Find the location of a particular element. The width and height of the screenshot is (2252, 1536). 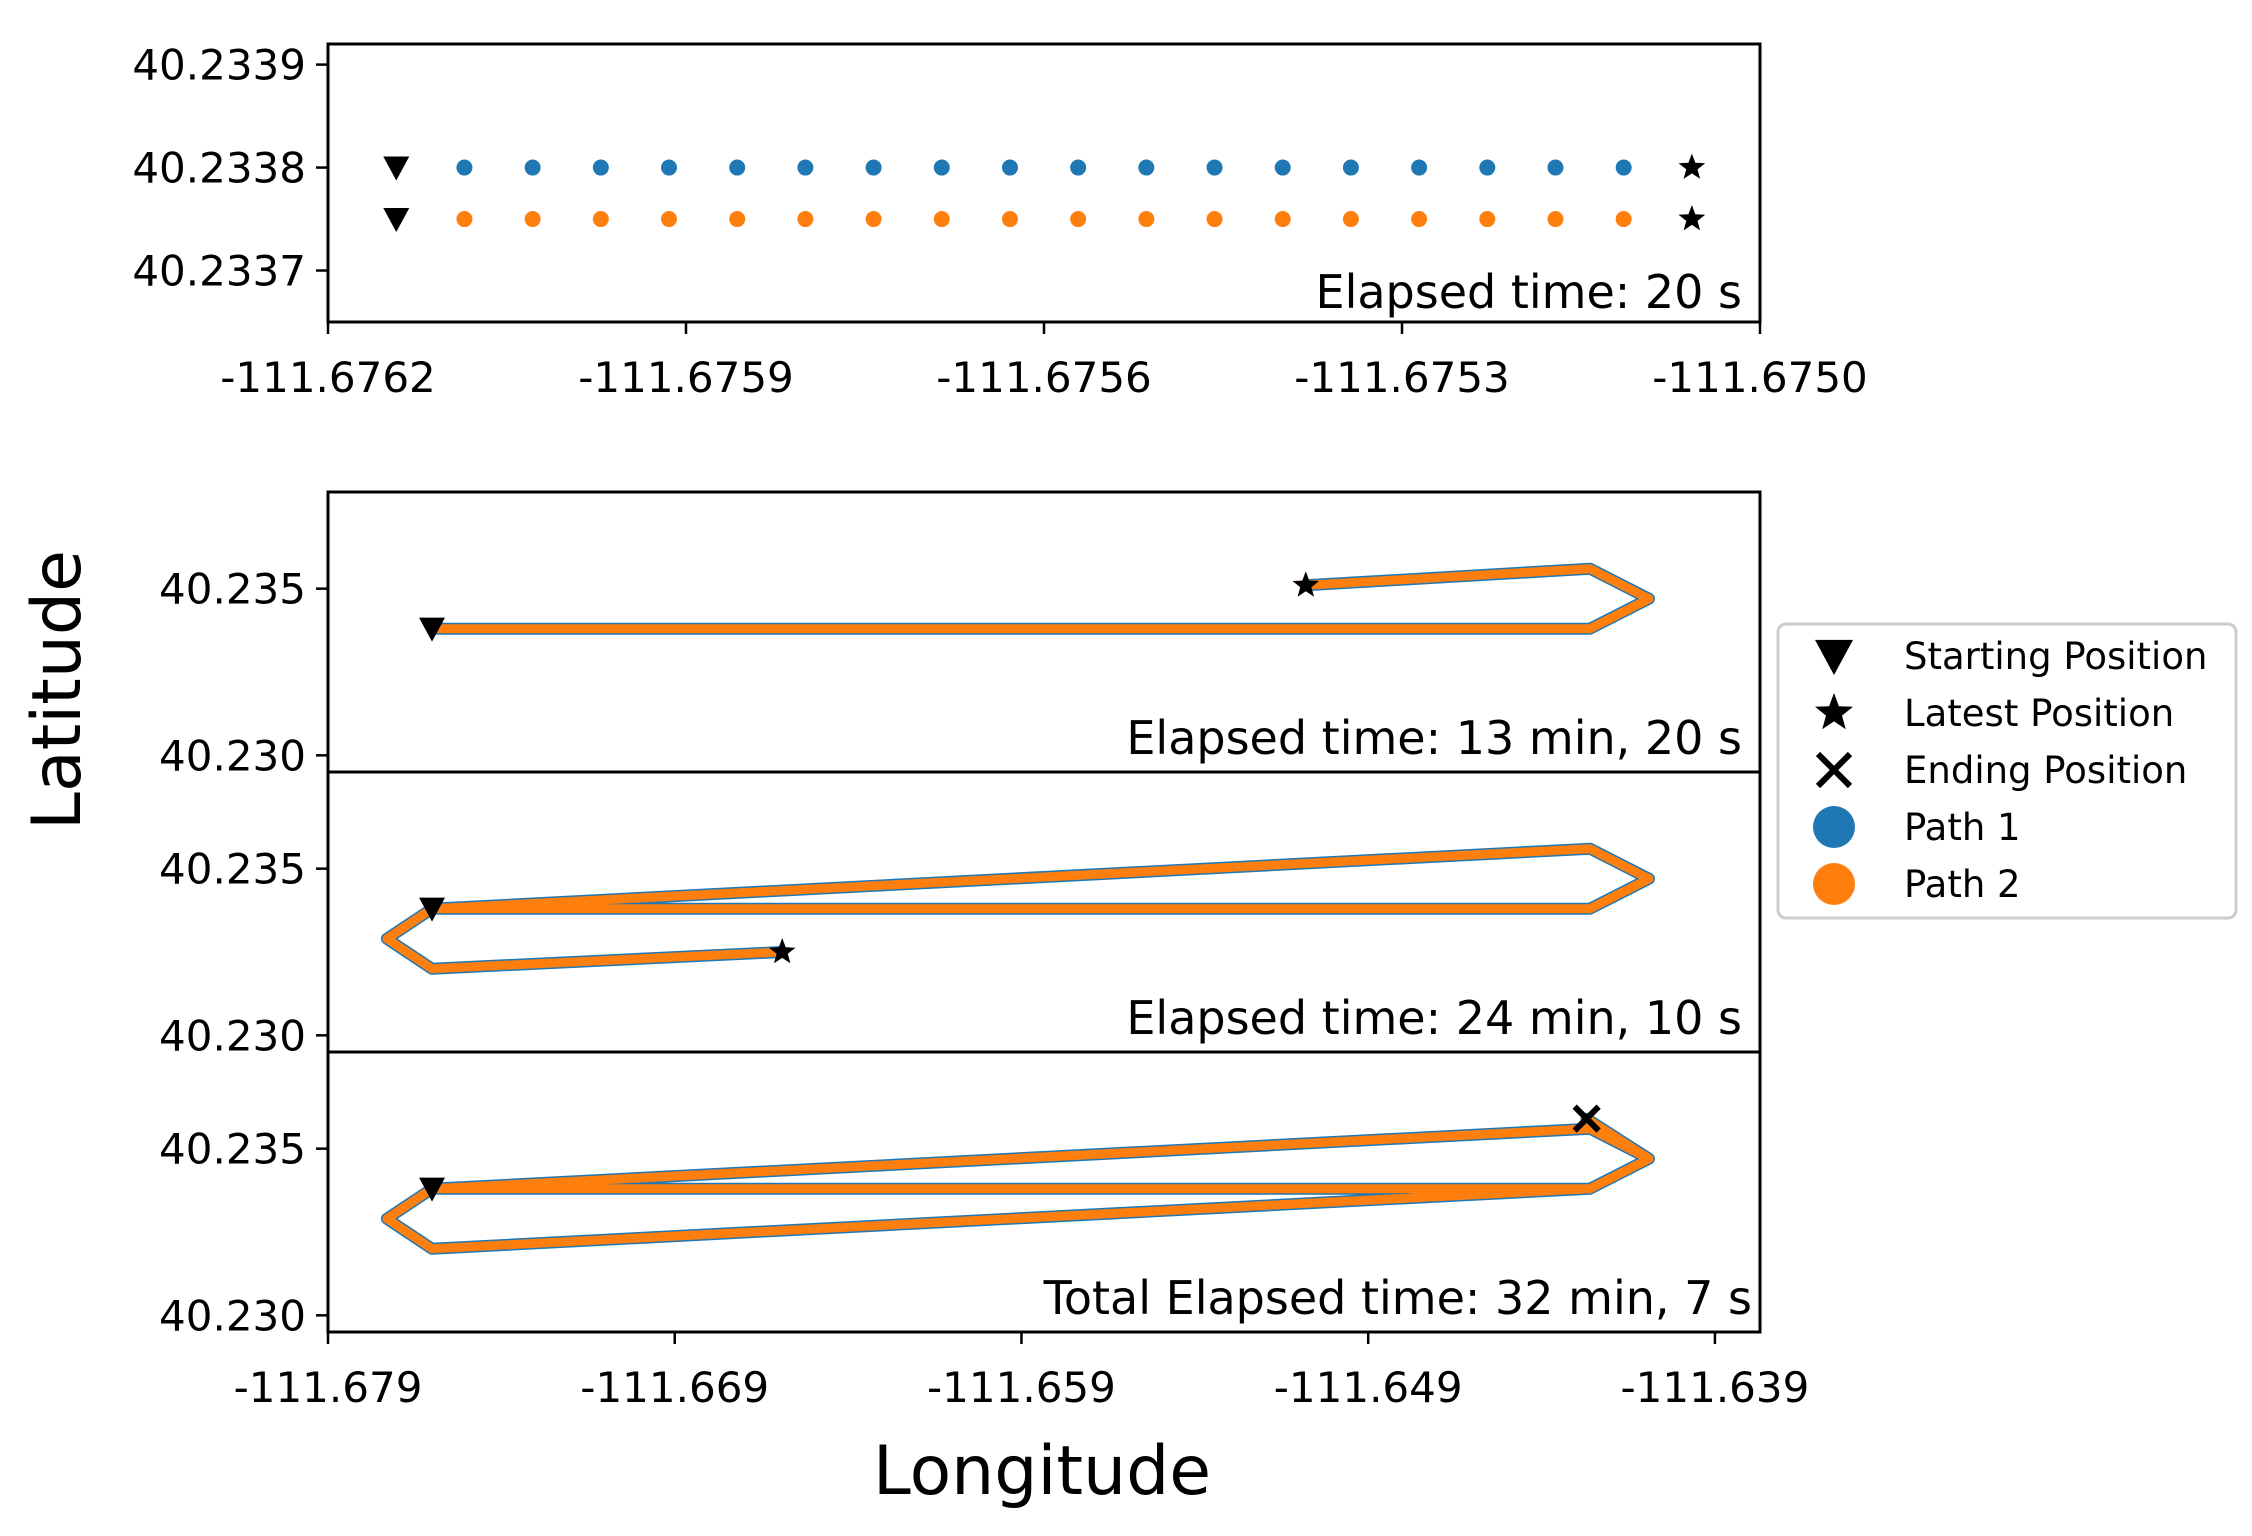

axes-frame is located at coordinates (1044, 1192).